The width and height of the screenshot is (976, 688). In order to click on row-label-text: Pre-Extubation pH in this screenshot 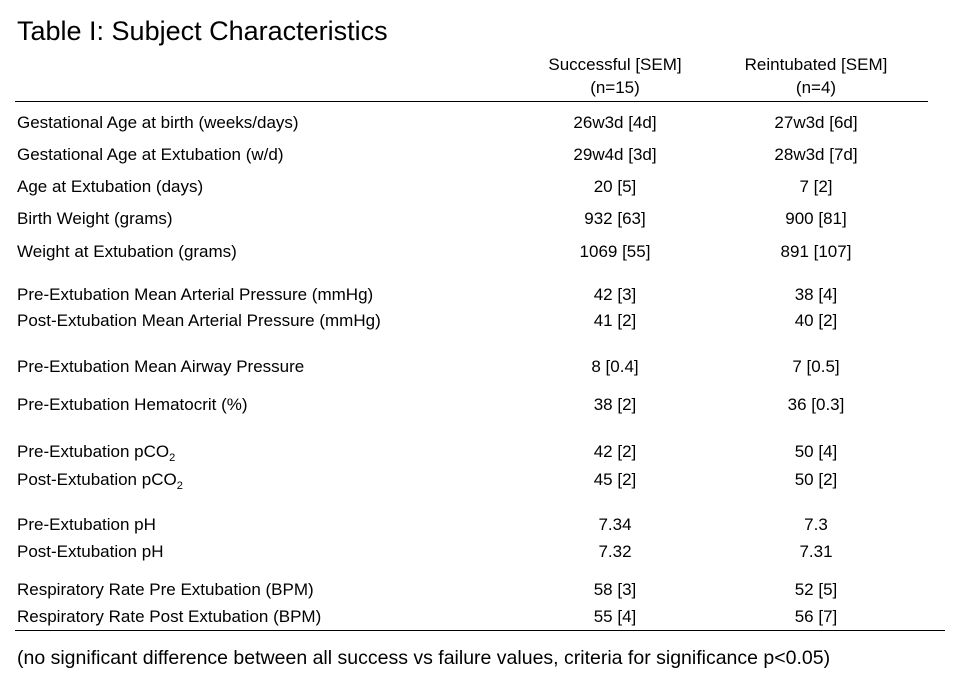, I will do `click(86, 524)`.